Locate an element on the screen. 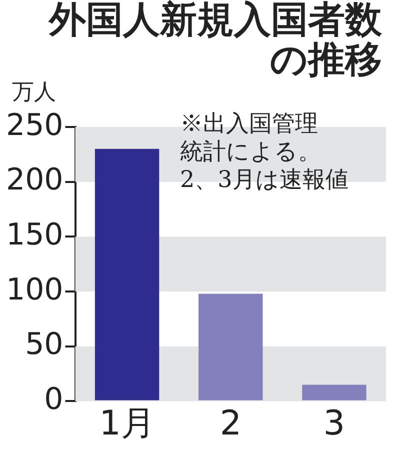 The image size is (396, 450). y-tick-label: 150 is located at coordinates (35, 234).